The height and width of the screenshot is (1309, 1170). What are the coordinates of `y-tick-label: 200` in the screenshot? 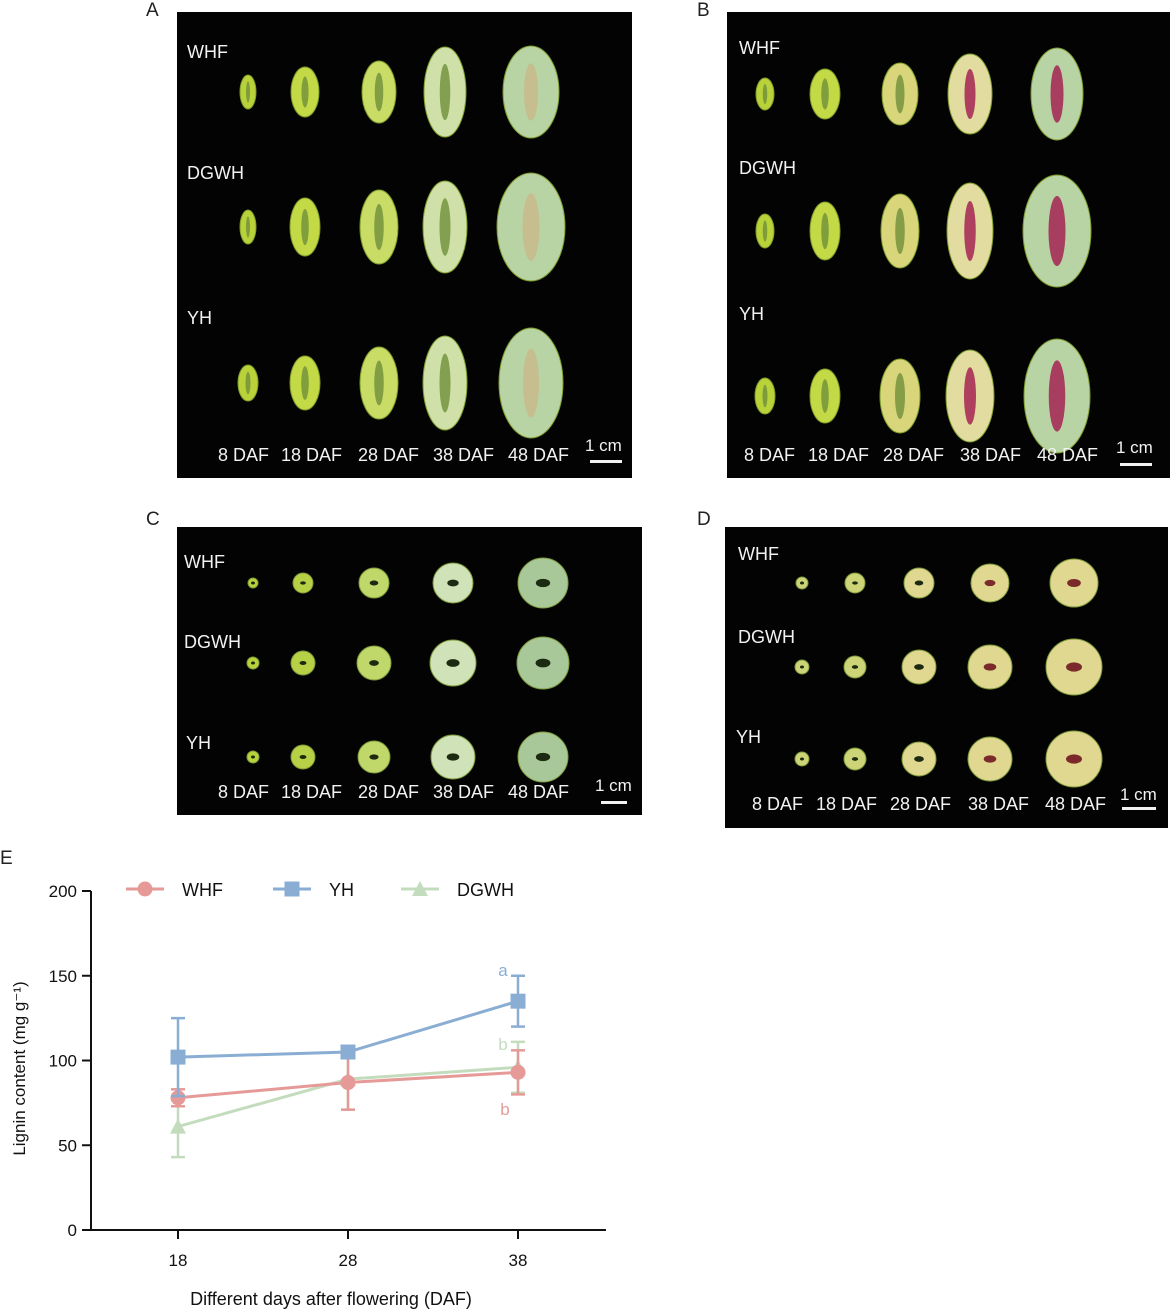 It's located at (63, 891).